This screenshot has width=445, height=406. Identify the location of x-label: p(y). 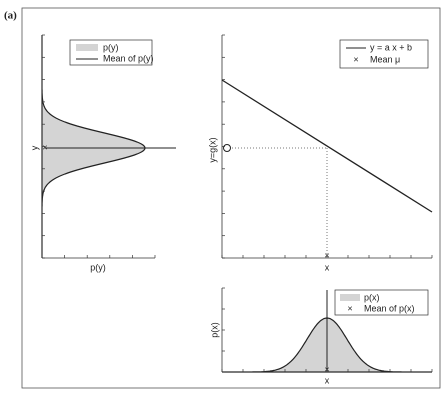
(98, 267).